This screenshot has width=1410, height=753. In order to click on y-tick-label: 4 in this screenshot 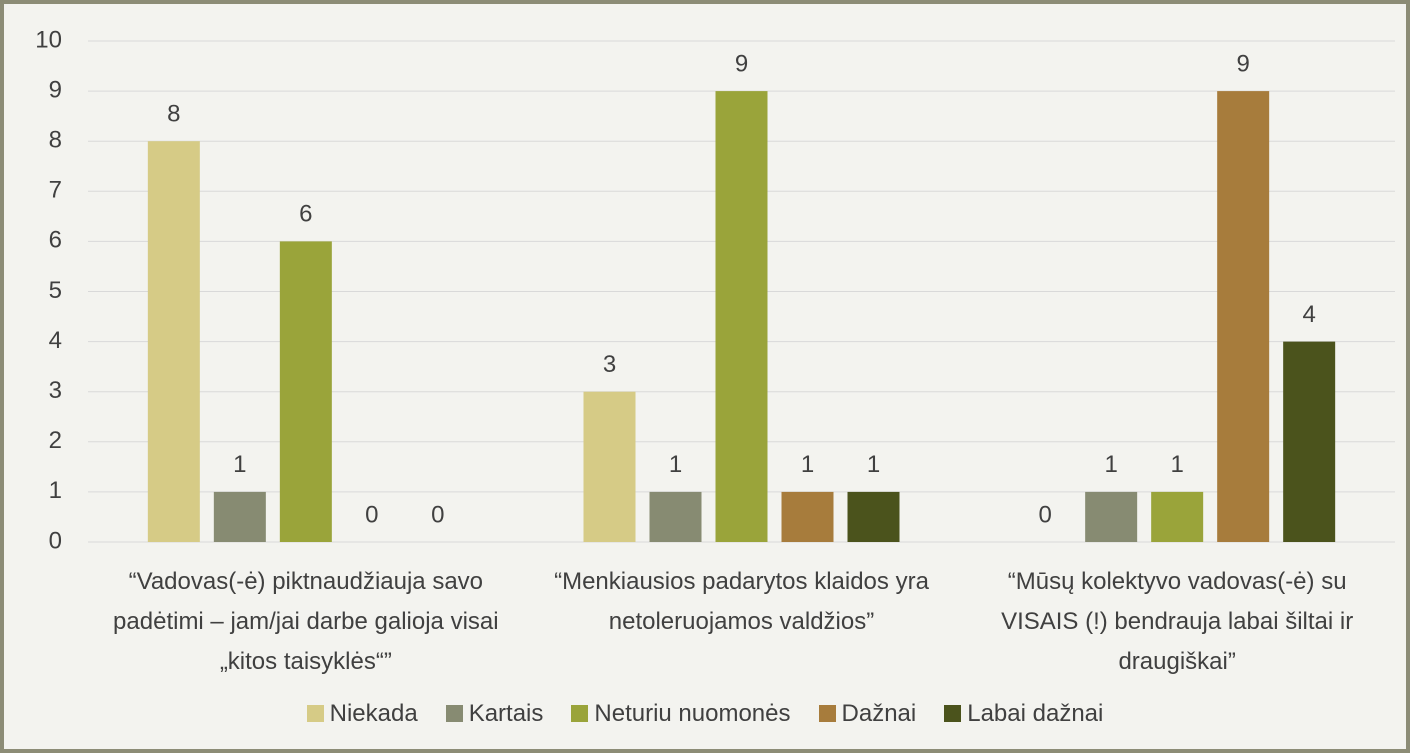, I will do `click(55, 340)`.